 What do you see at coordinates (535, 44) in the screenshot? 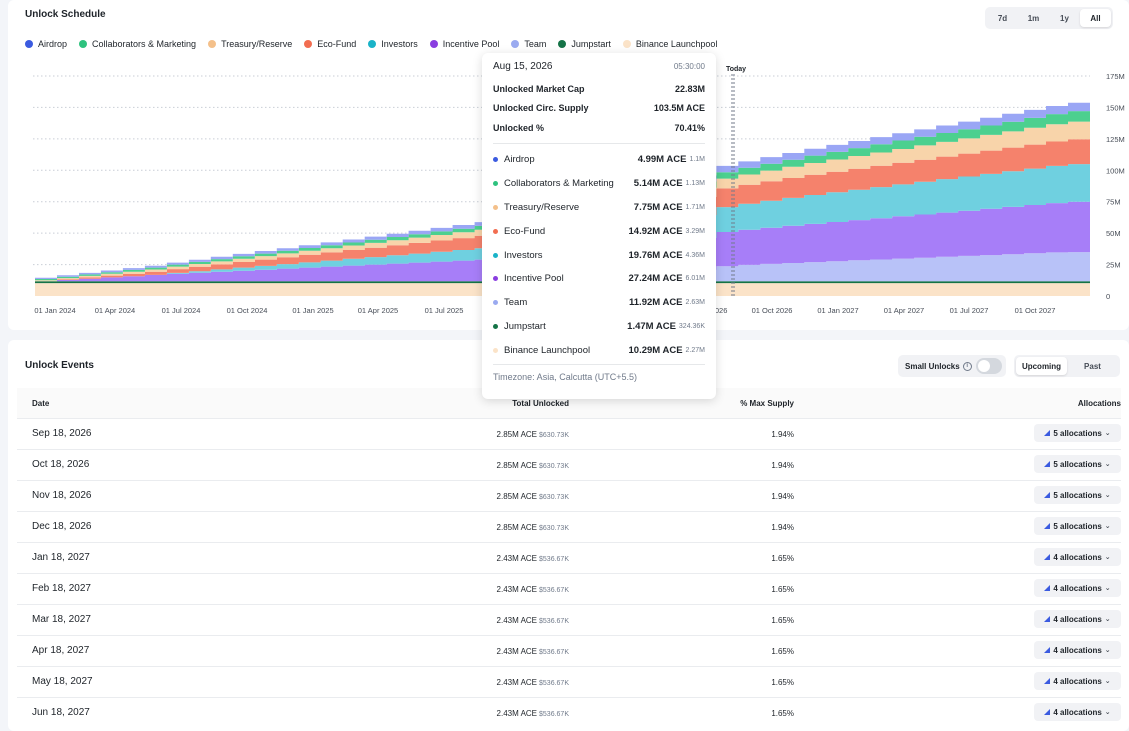
I see `legend-label: Team` at bounding box center [535, 44].